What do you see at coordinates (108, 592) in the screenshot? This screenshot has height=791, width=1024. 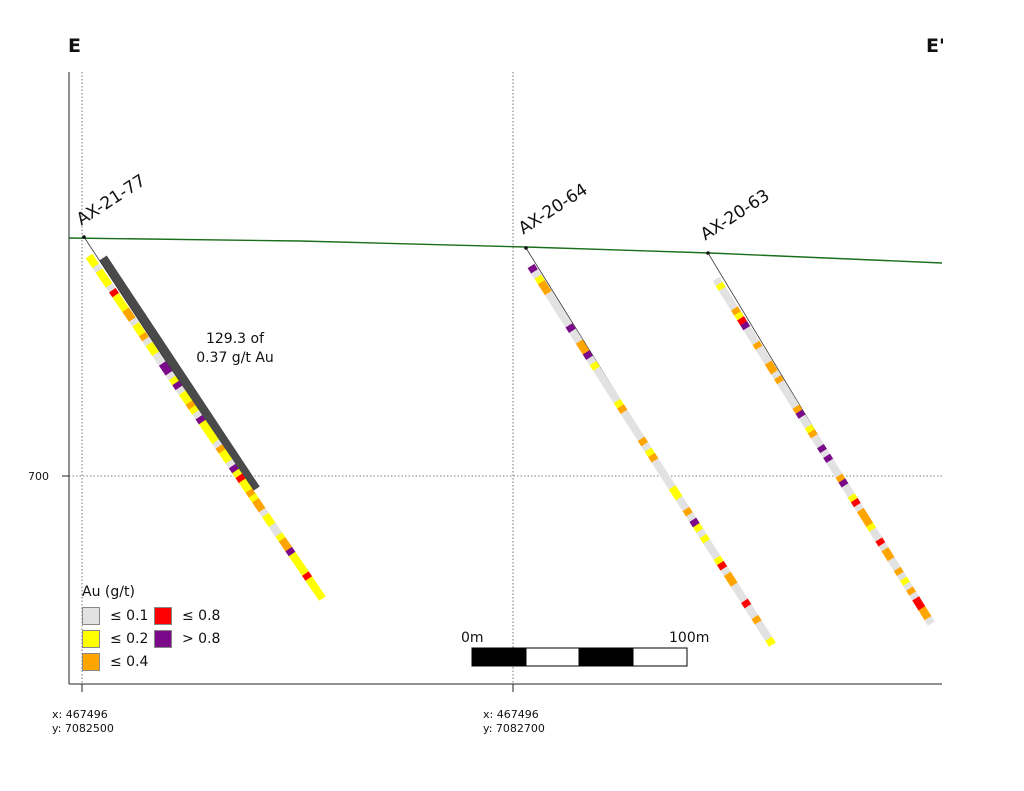 I see `legend-title: Au (g/t)` at bounding box center [108, 592].